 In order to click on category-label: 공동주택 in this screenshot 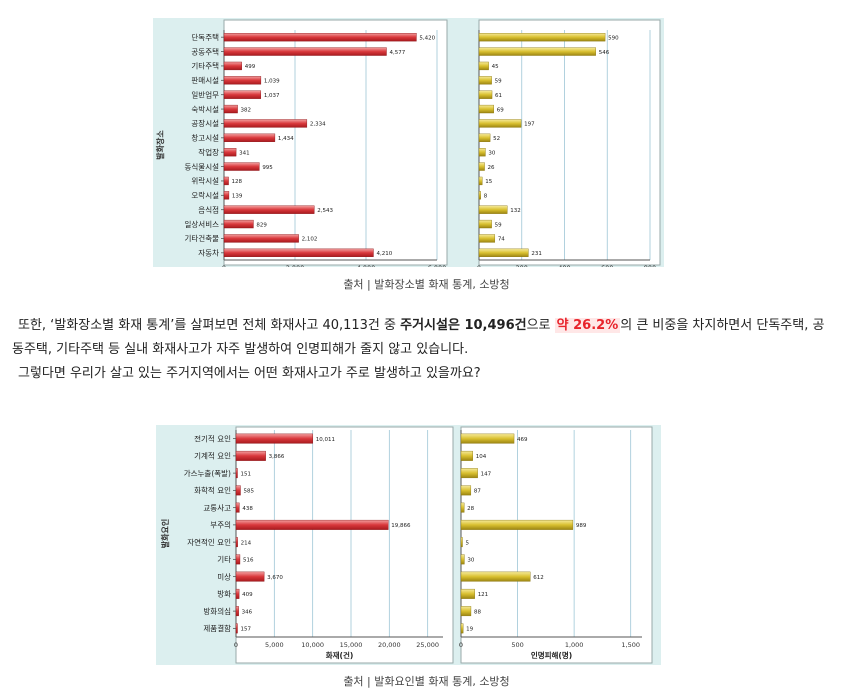, I will do `click(205, 51)`.